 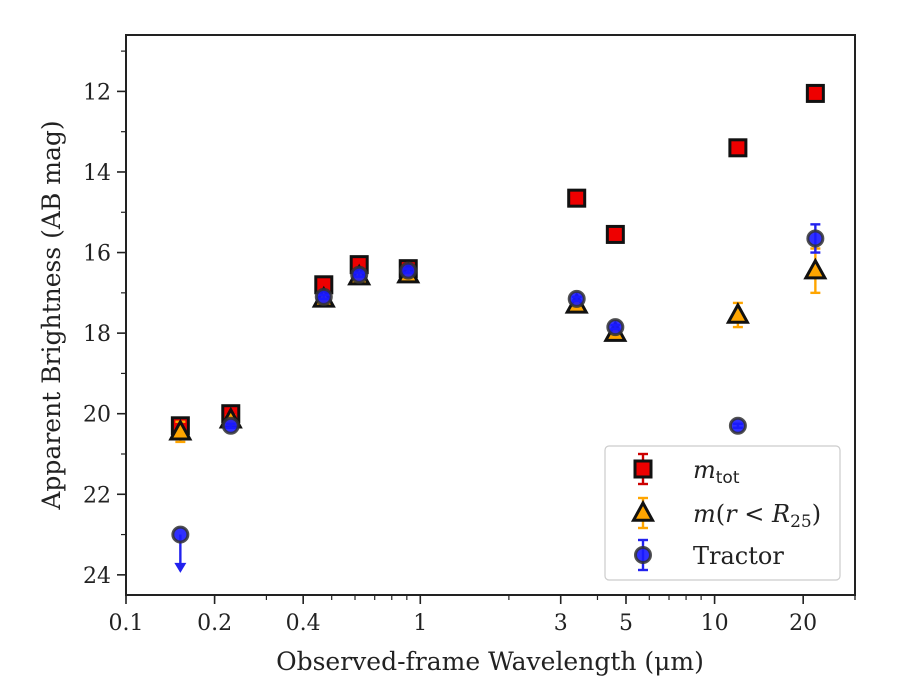 I want to click on legend-box, so click(x=722, y=513).